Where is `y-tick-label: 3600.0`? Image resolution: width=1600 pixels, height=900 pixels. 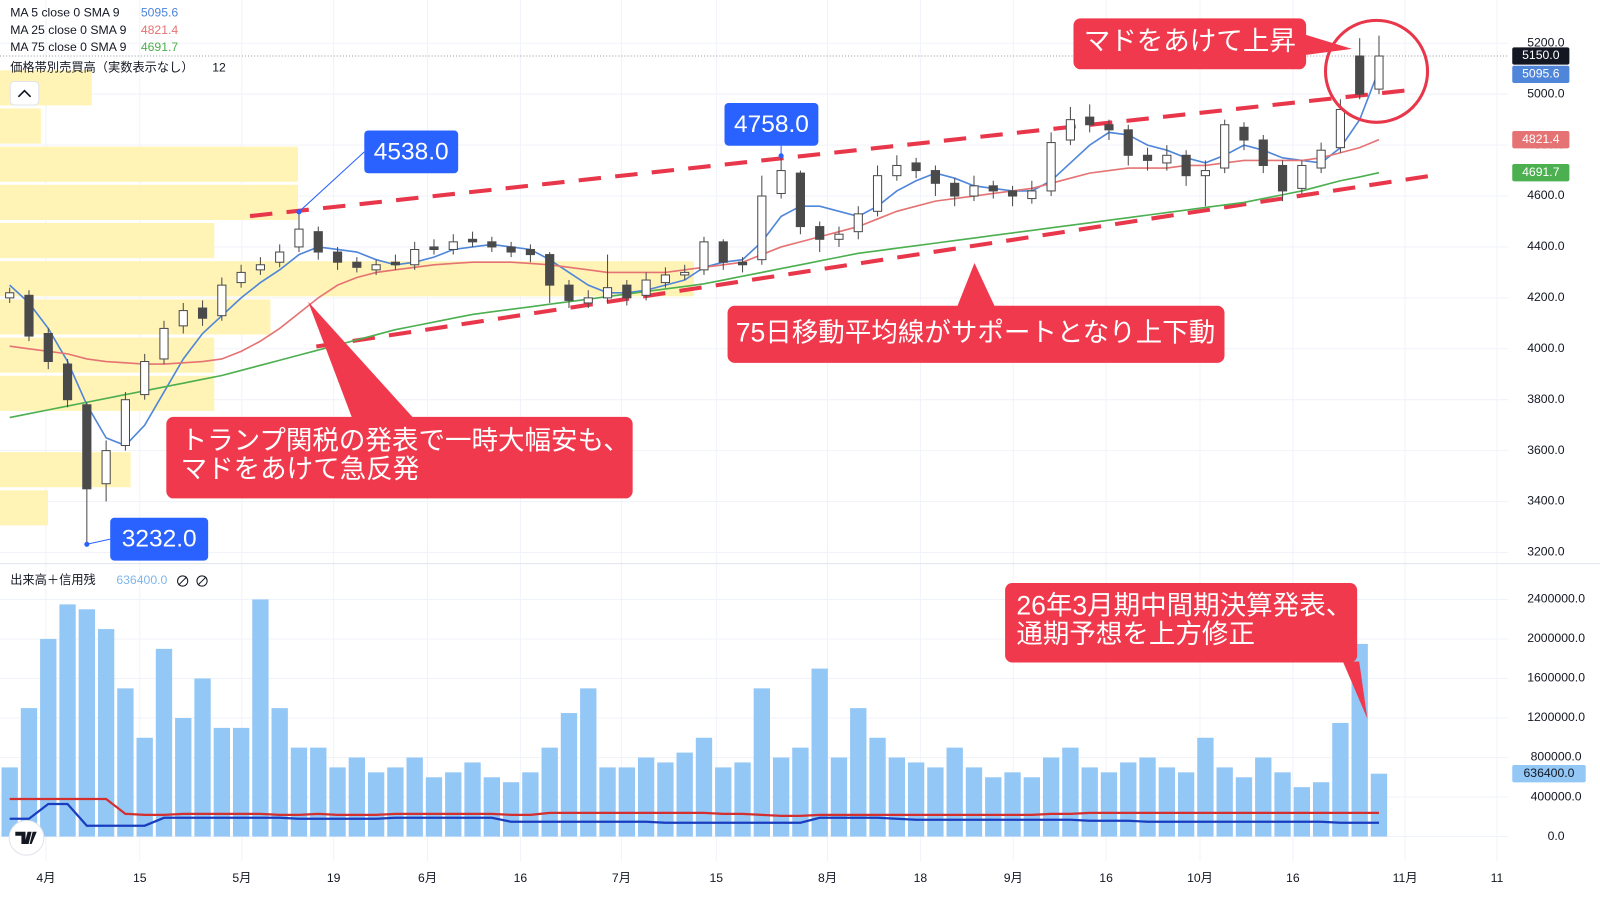
y-tick-label: 3600.0 is located at coordinates (1546, 450).